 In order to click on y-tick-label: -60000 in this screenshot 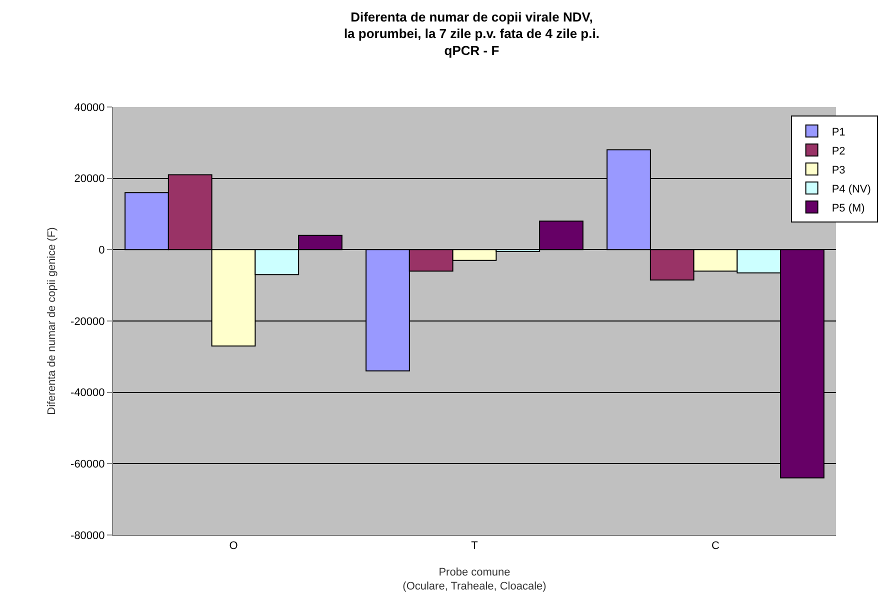, I will do `click(87, 464)`.